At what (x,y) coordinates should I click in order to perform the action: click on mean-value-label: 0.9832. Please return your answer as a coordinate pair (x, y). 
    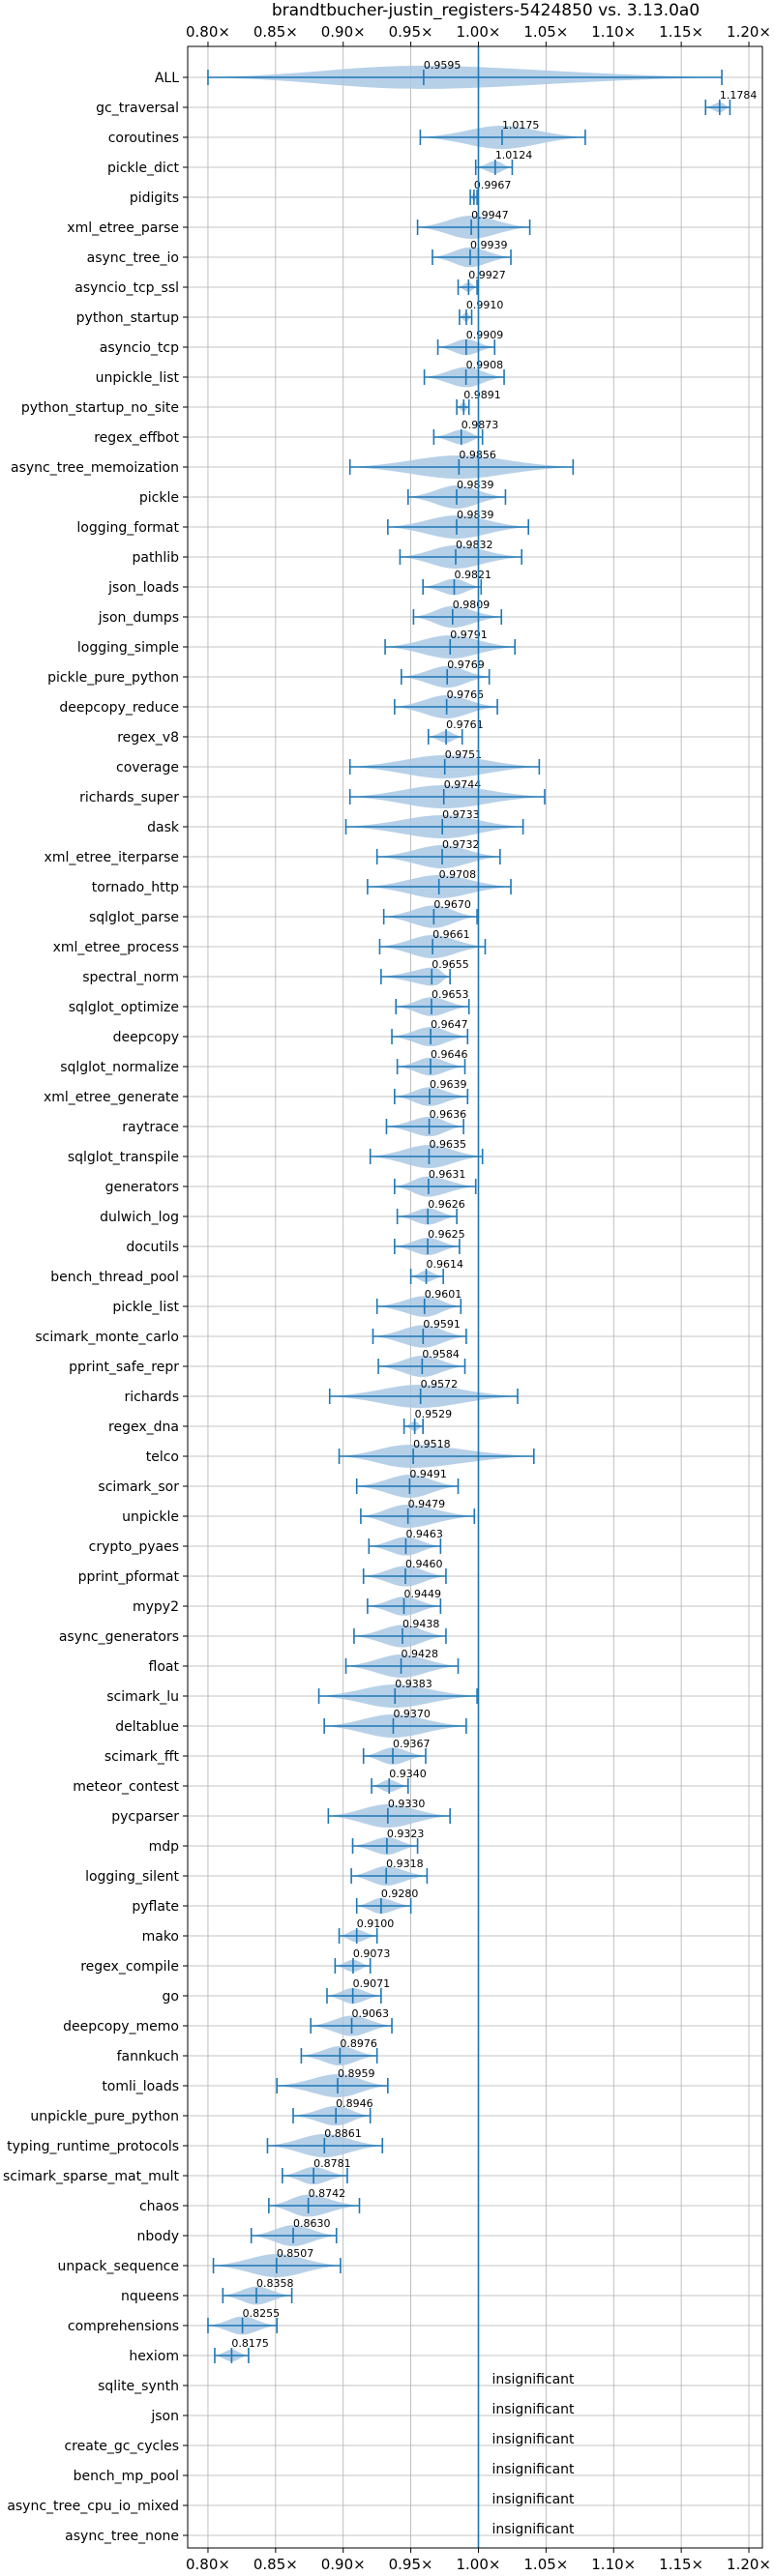
    Looking at the image, I should click on (474, 545).